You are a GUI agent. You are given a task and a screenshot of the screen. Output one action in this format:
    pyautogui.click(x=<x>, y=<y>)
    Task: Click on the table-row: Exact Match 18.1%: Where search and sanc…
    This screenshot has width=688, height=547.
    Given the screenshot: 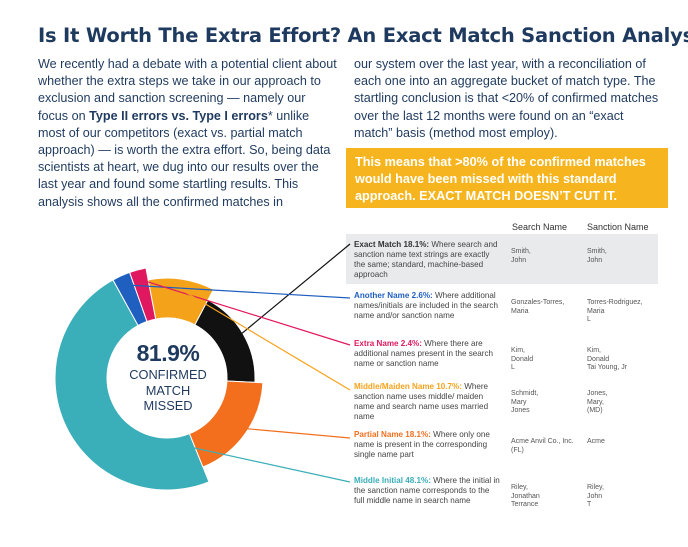 What is the action you would take?
    pyautogui.click(x=502, y=259)
    